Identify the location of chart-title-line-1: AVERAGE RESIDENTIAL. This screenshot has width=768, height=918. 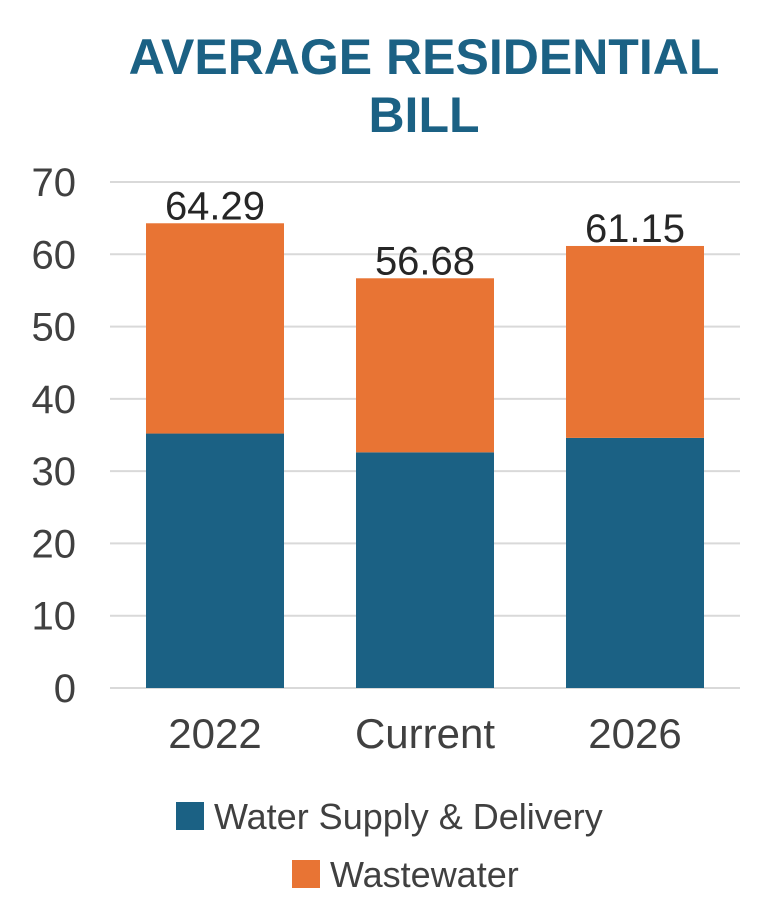
(424, 57).